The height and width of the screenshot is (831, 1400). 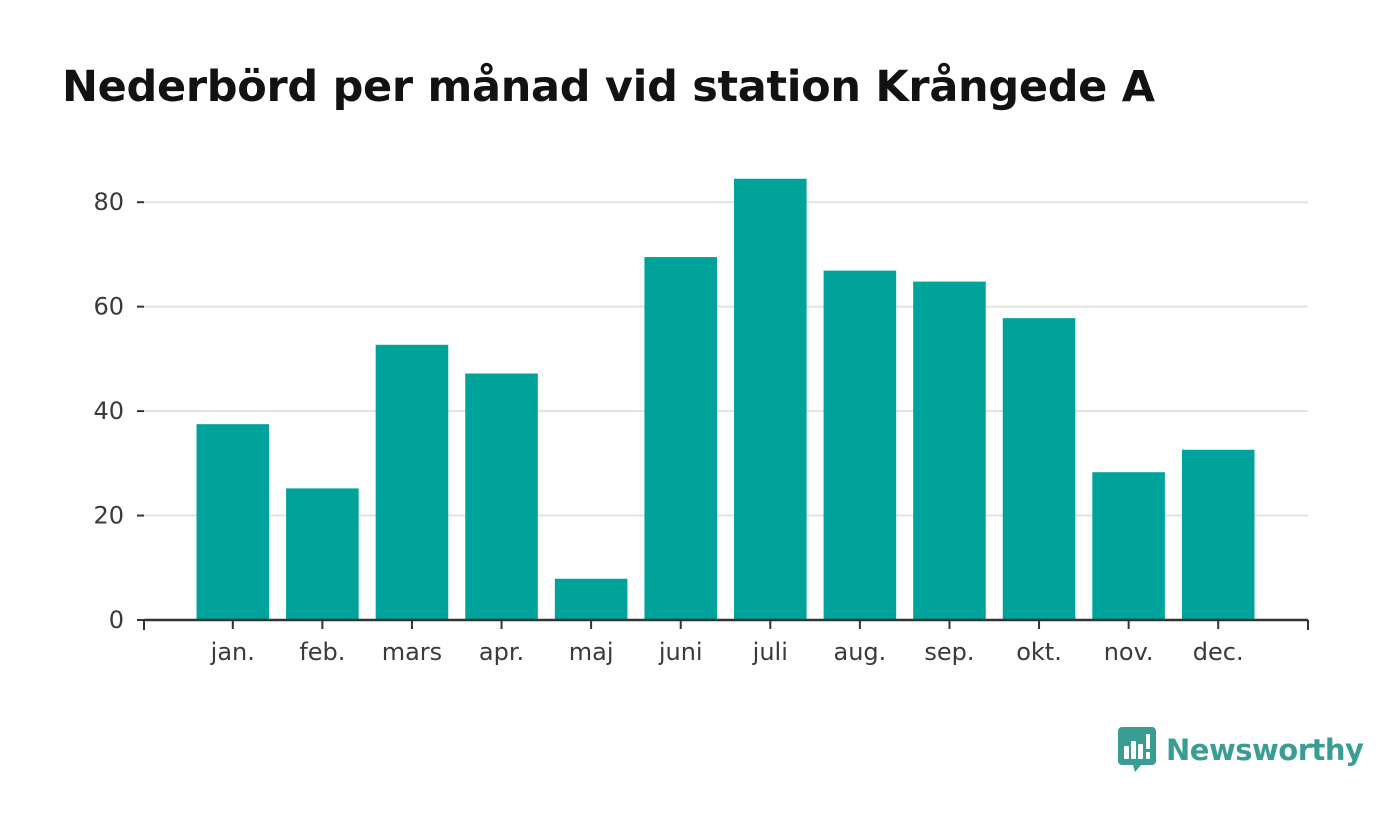 I want to click on bar-juni, so click(x=680, y=438).